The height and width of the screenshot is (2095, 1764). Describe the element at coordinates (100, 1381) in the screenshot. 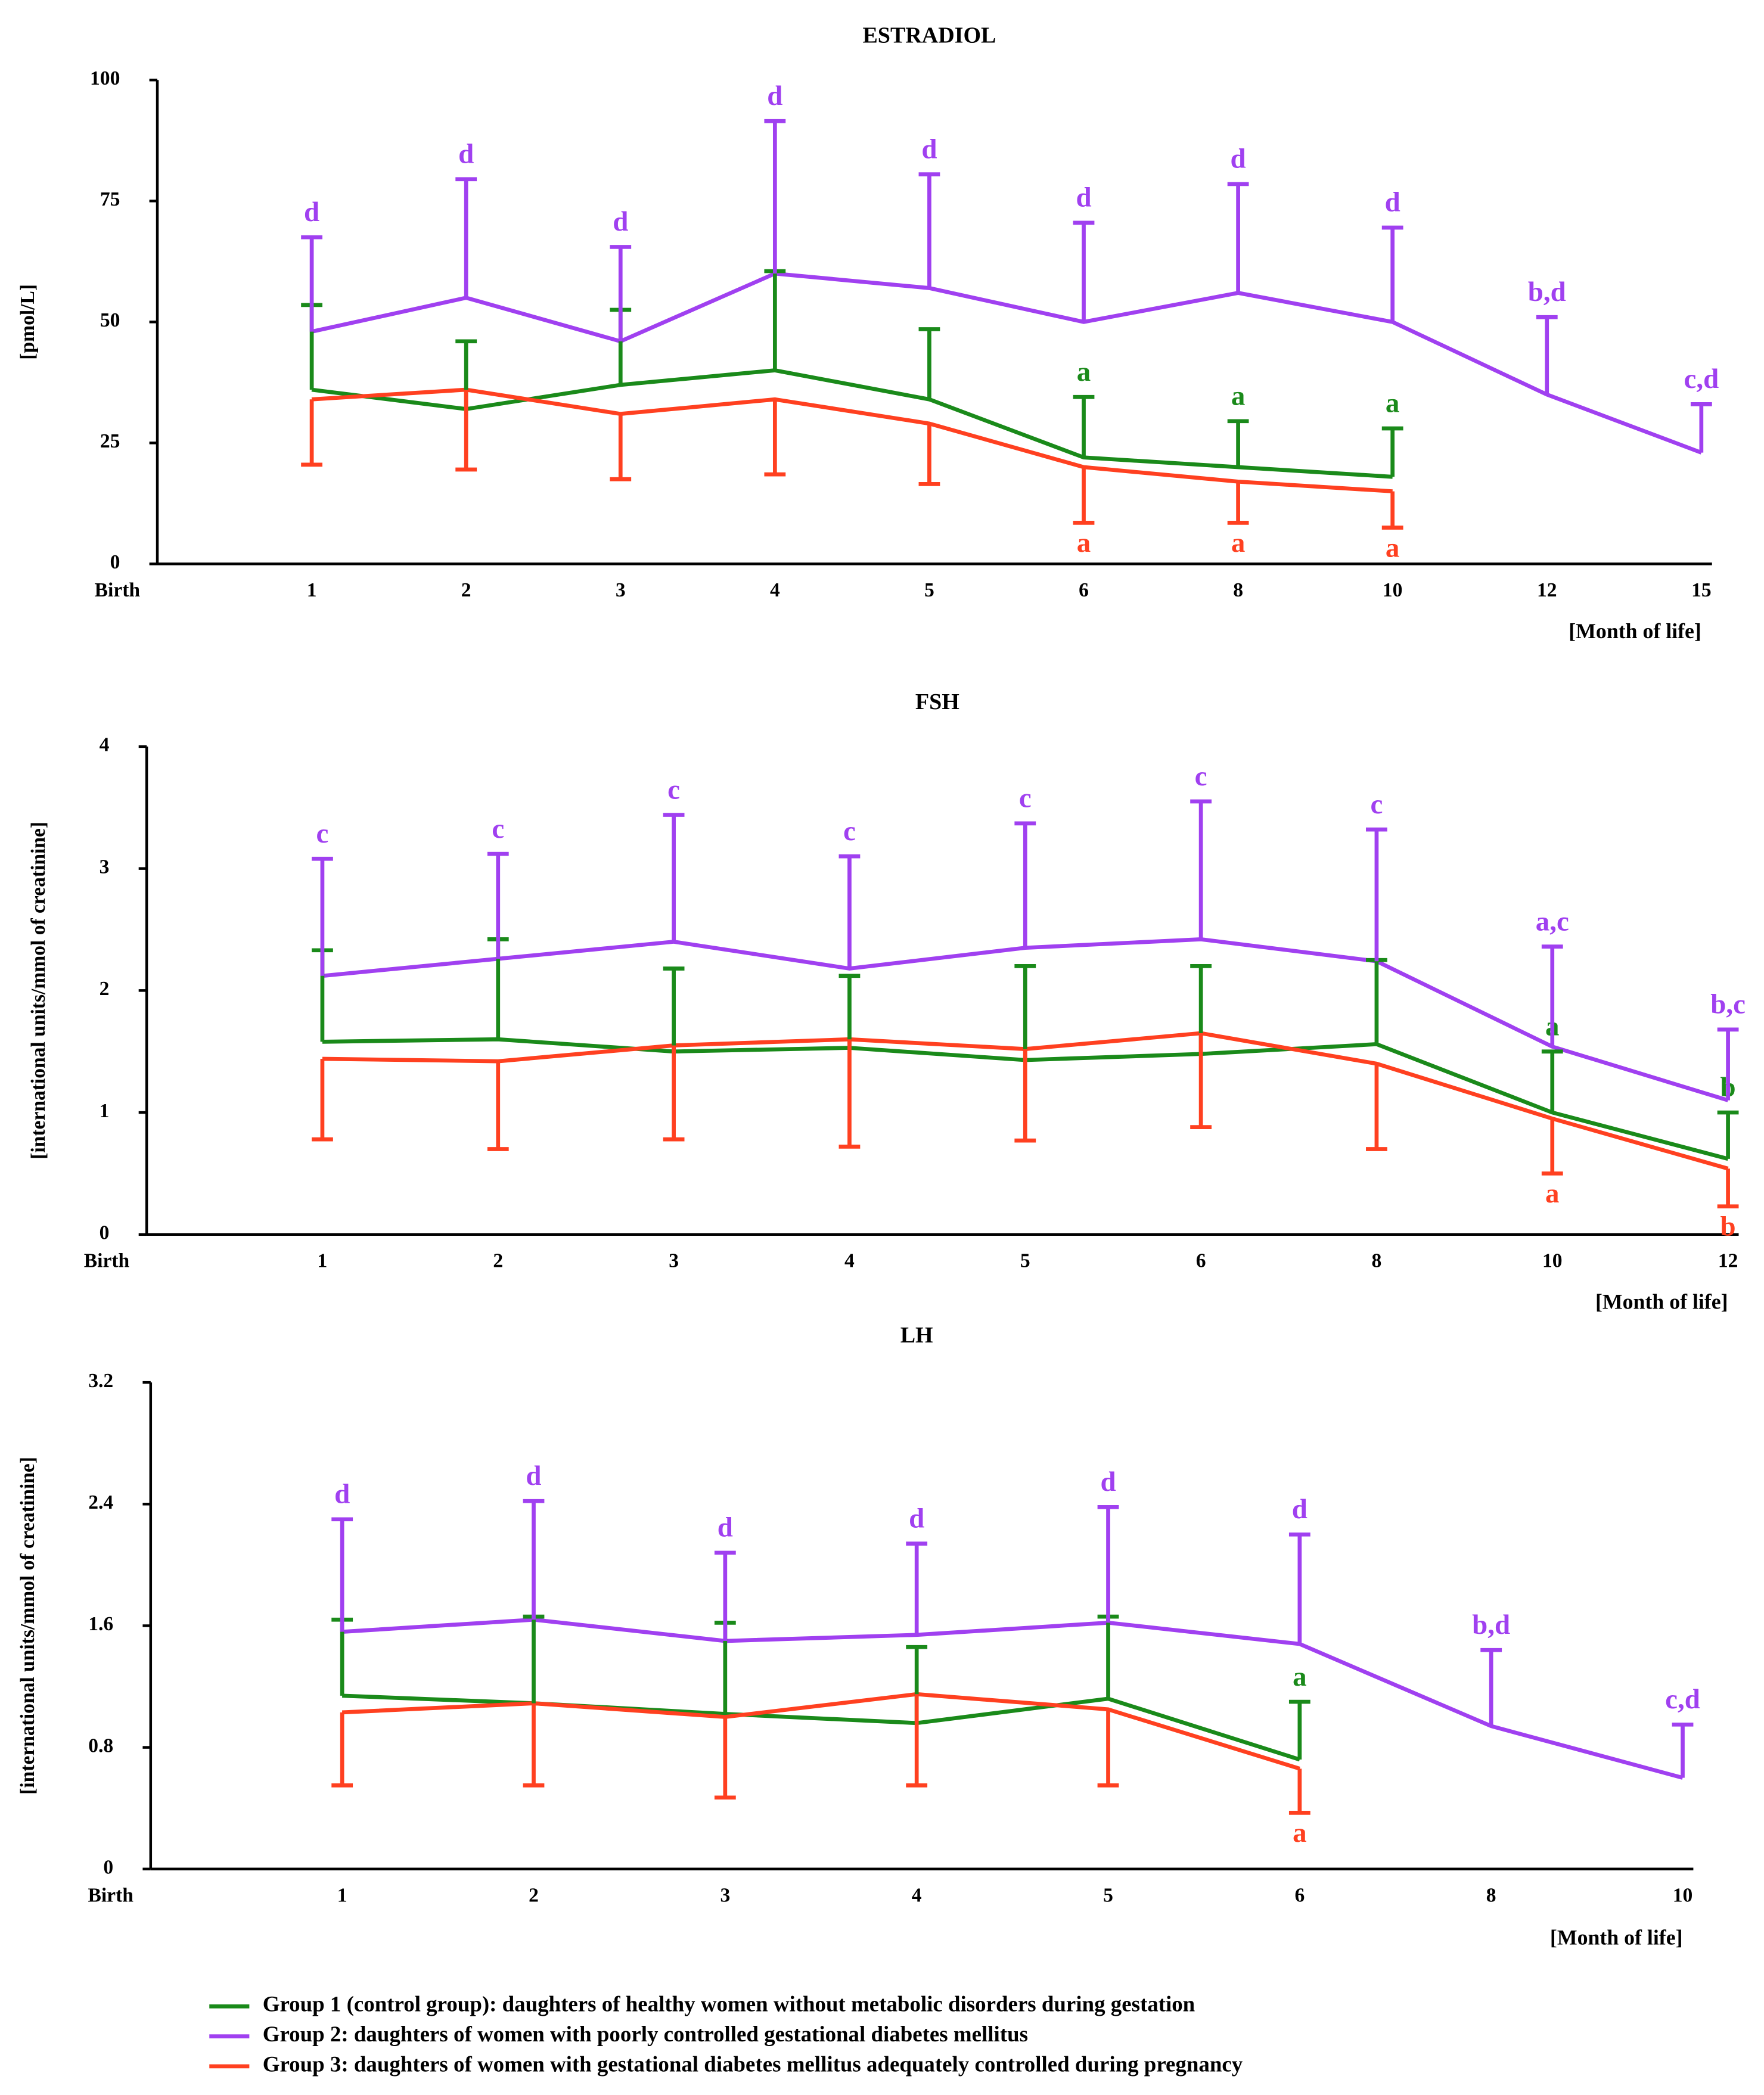

I see `y-tick-label: 3.2` at that location.